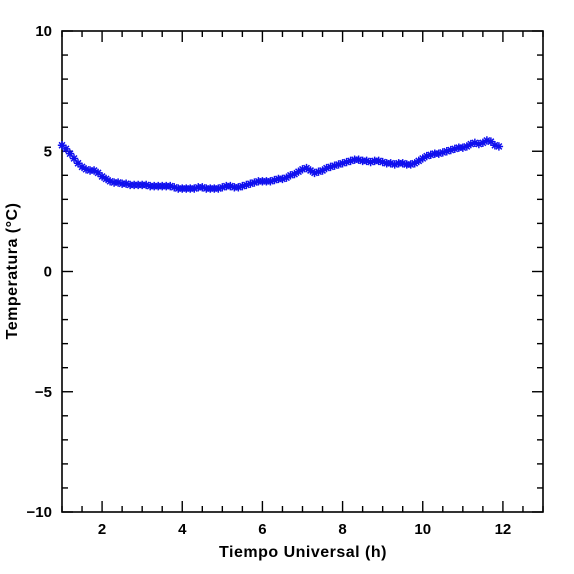  Describe the element at coordinates (422, 529) in the screenshot. I see `x-tick-label: 10` at that location.